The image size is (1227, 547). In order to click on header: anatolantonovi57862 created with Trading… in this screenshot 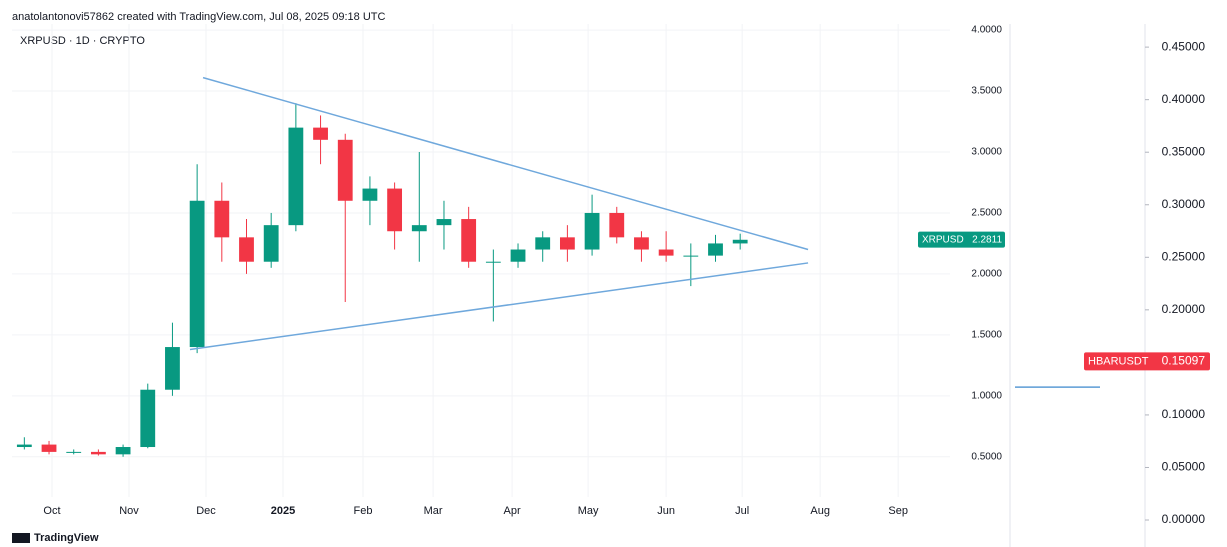, I will do `click(198, 17)`.